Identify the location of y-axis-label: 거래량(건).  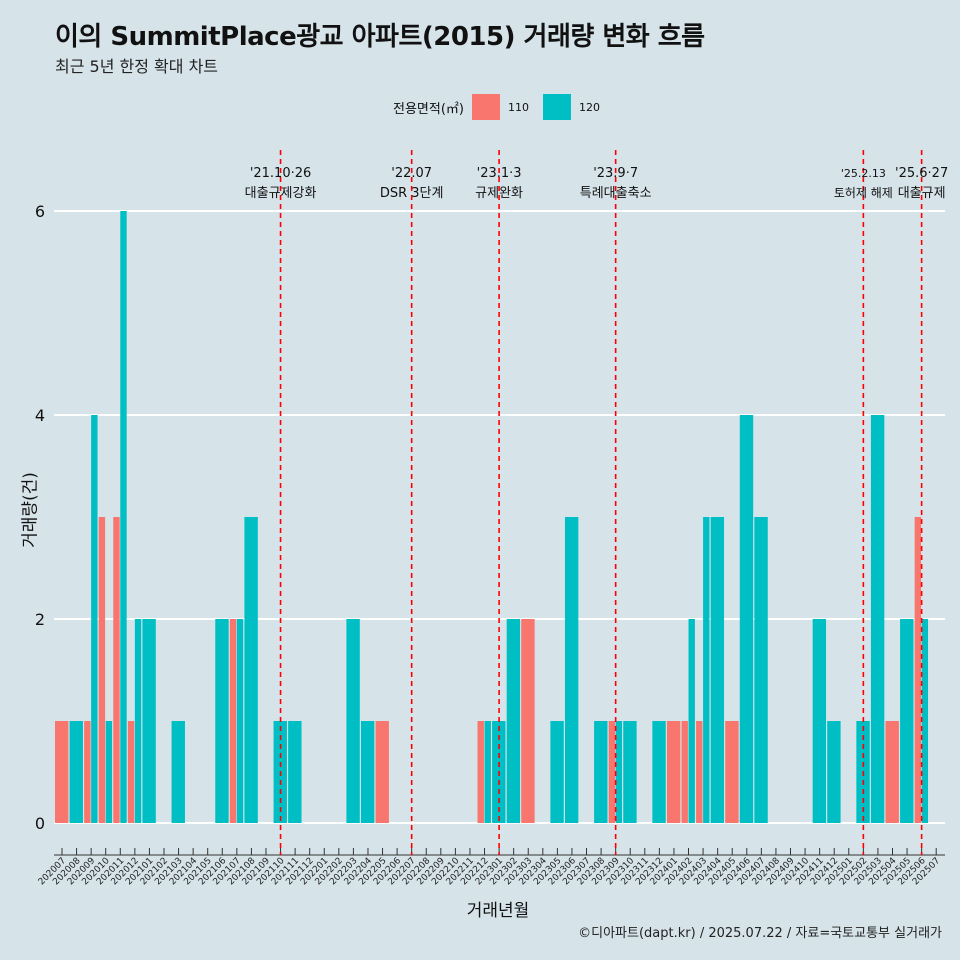
(30, 510).